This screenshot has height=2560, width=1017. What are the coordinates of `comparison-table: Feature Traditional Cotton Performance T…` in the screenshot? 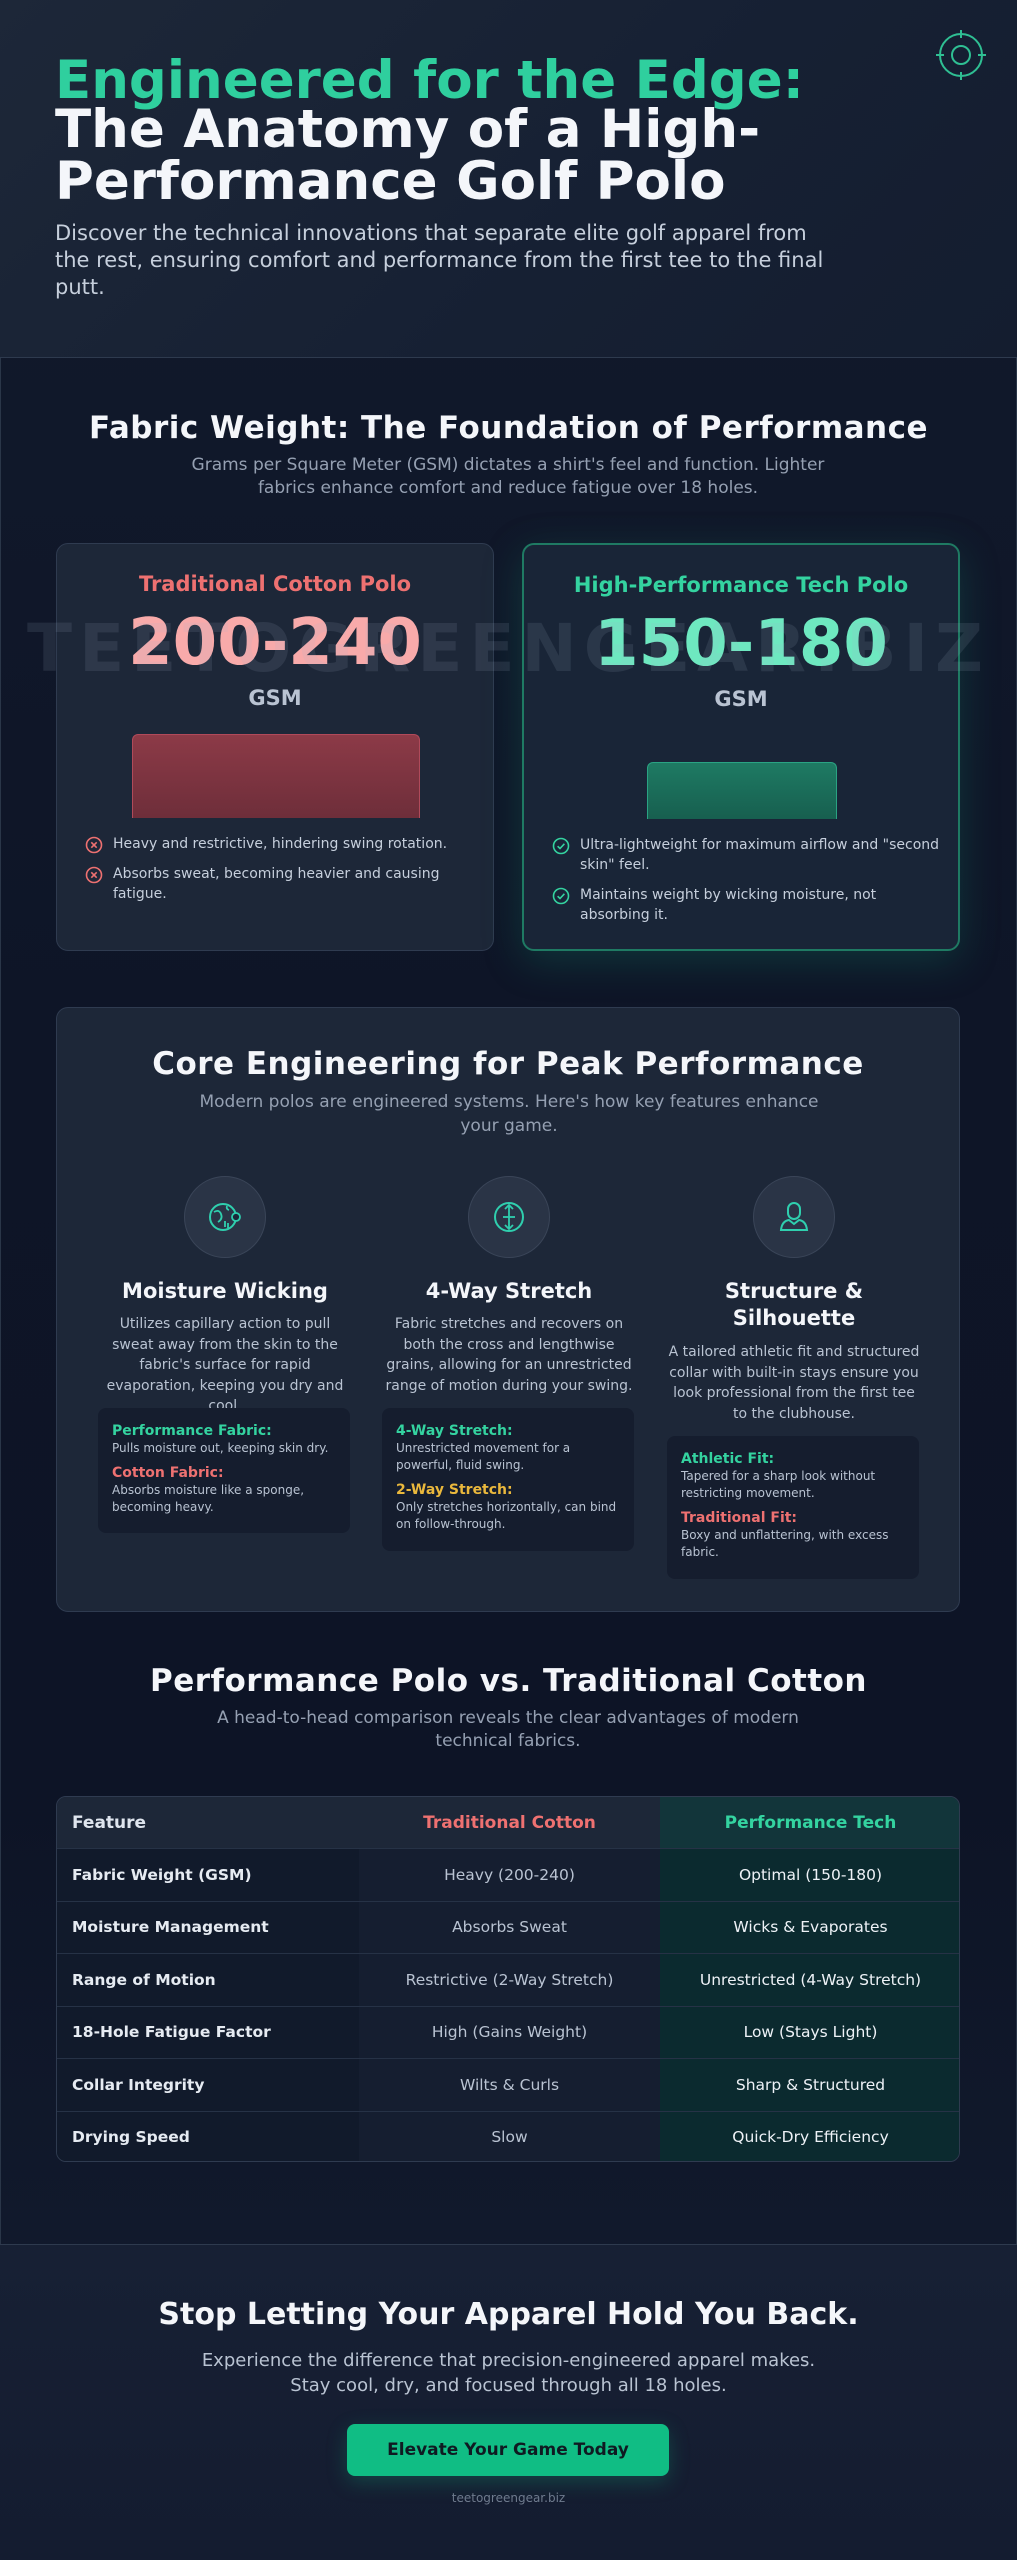 It's located at (508, 1979).